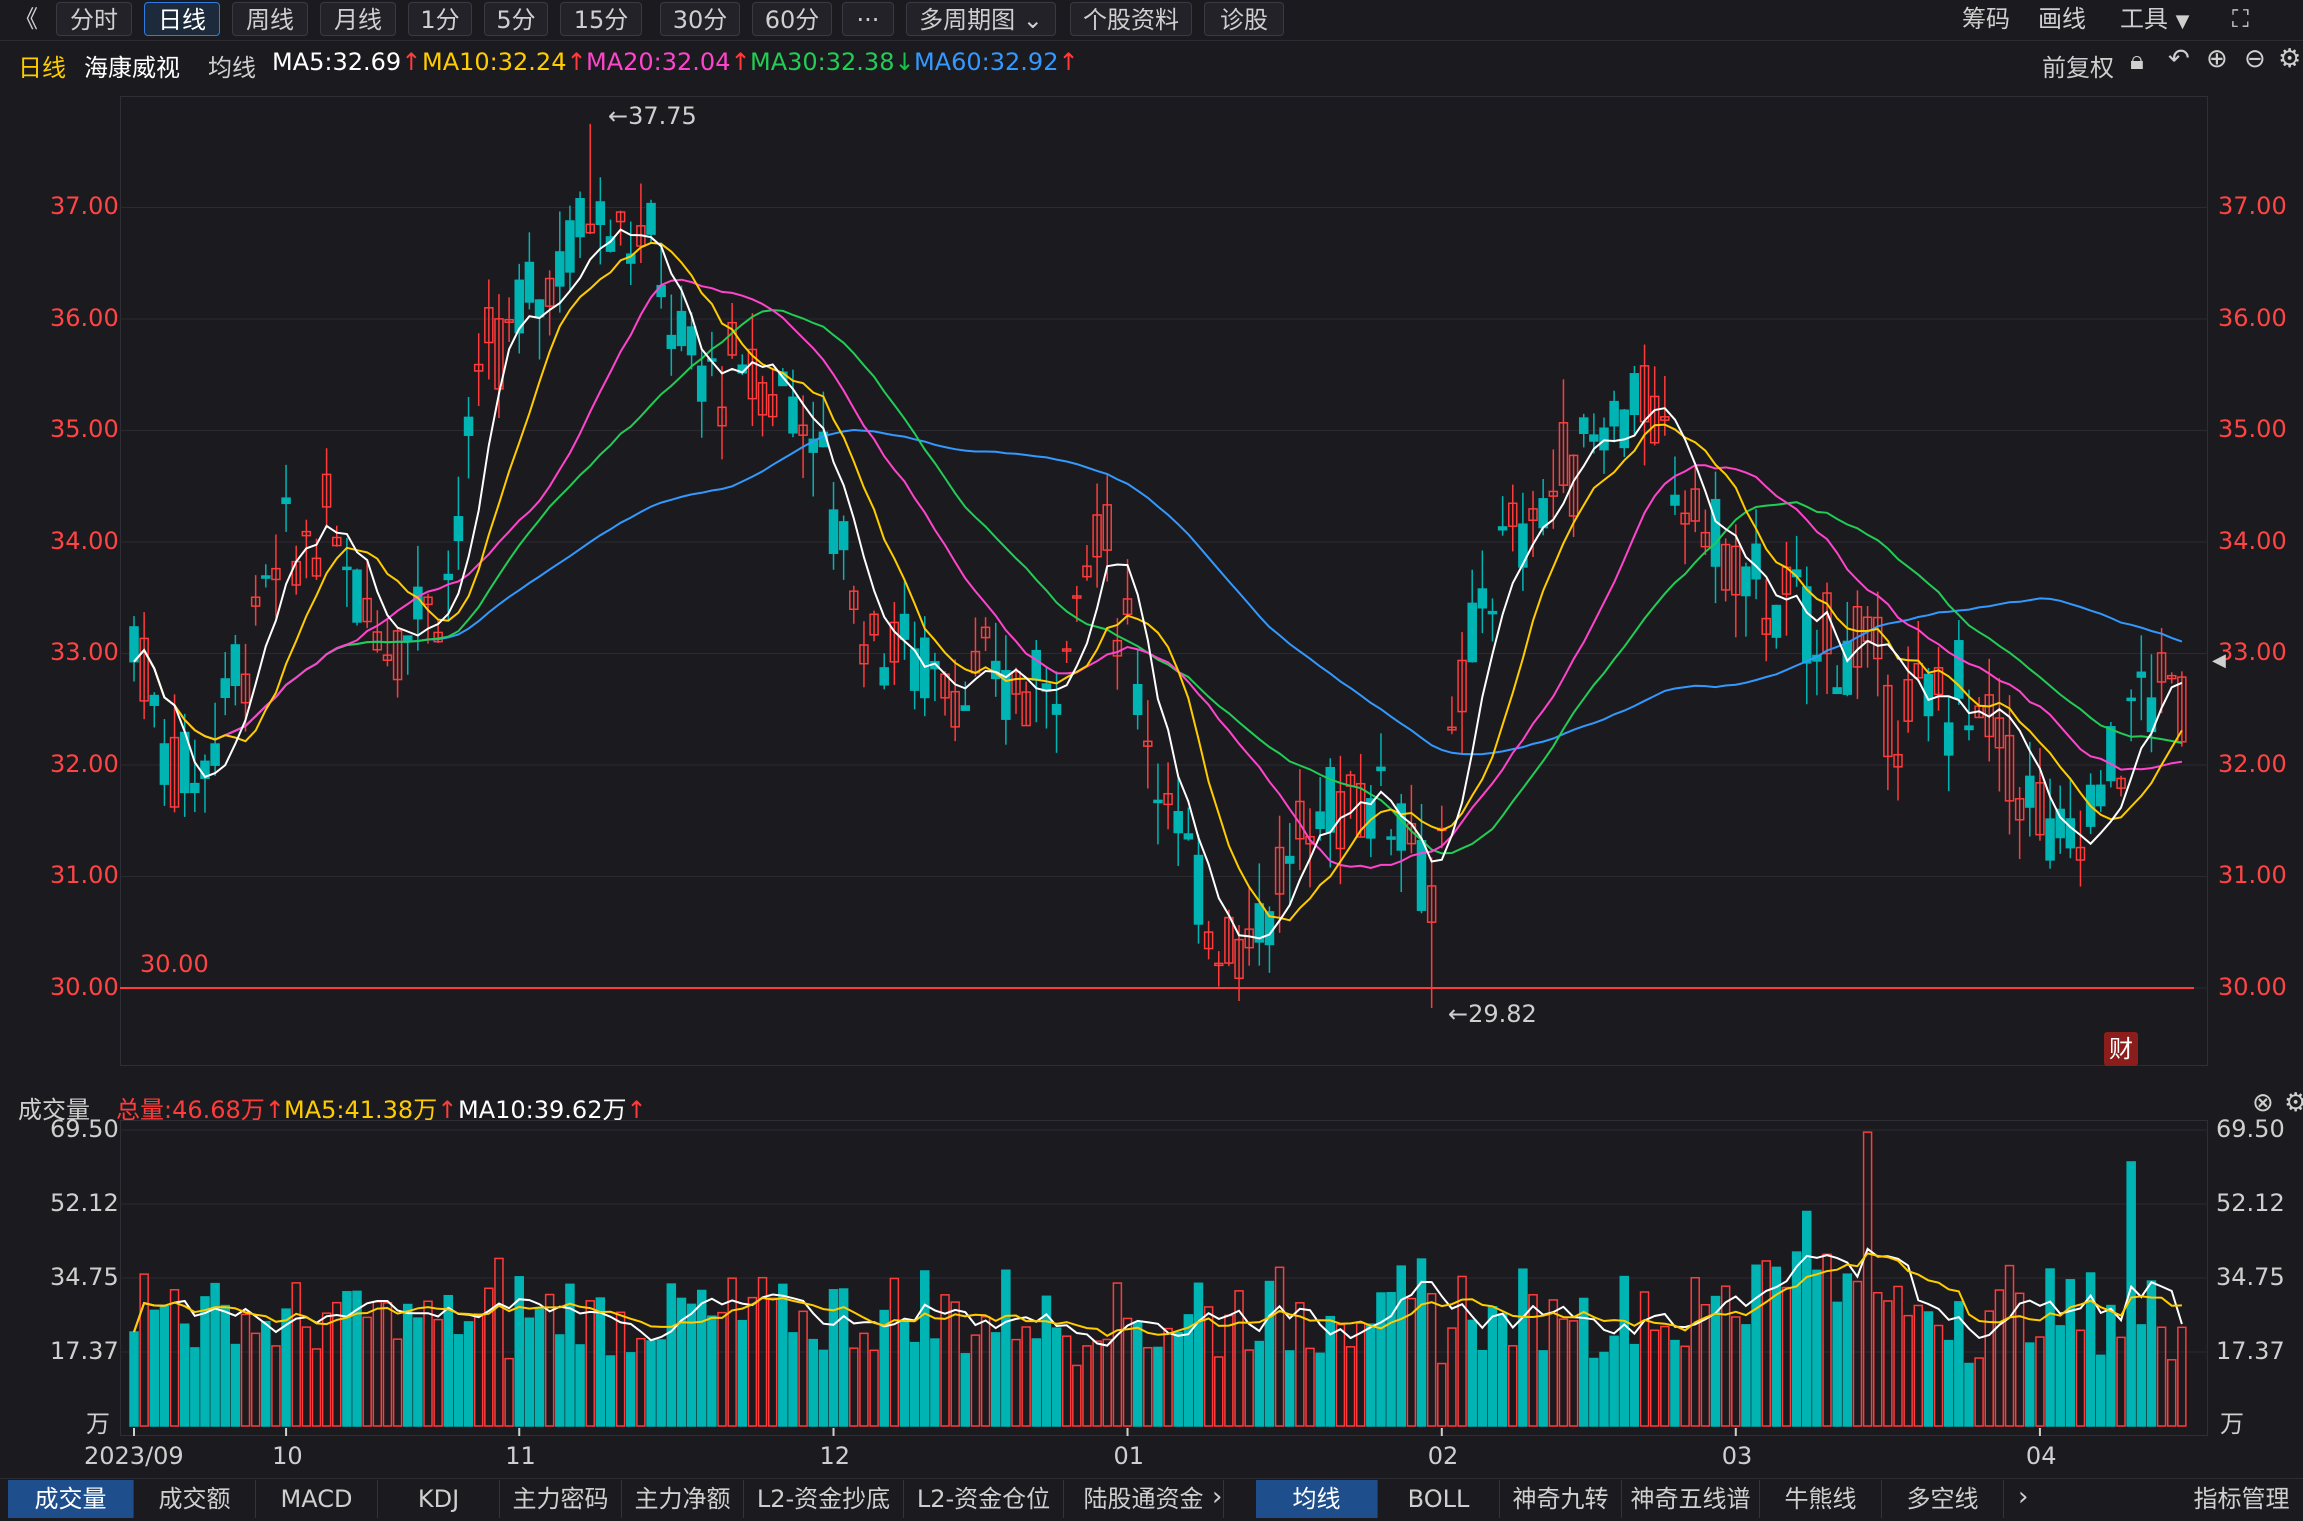 Image resolution: width=2303 pixels, height=1521 pixels. What do you see at coordinates (981, 19) in the screenshot?
I see `multi-period-button: 多周期图 ⌄` at bounding box center [981, 19].